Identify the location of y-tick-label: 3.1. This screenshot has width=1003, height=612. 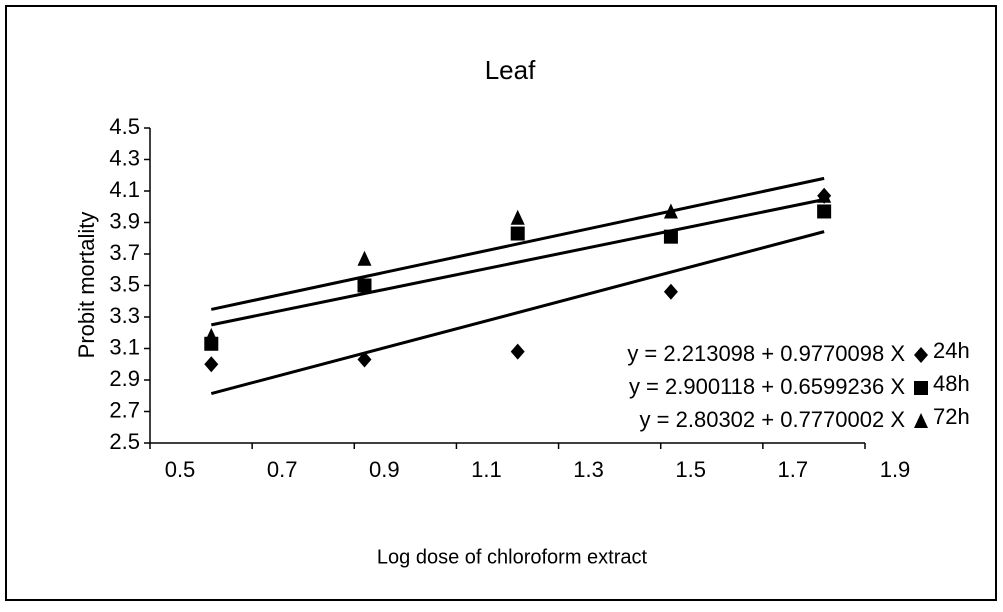
(124, 346).